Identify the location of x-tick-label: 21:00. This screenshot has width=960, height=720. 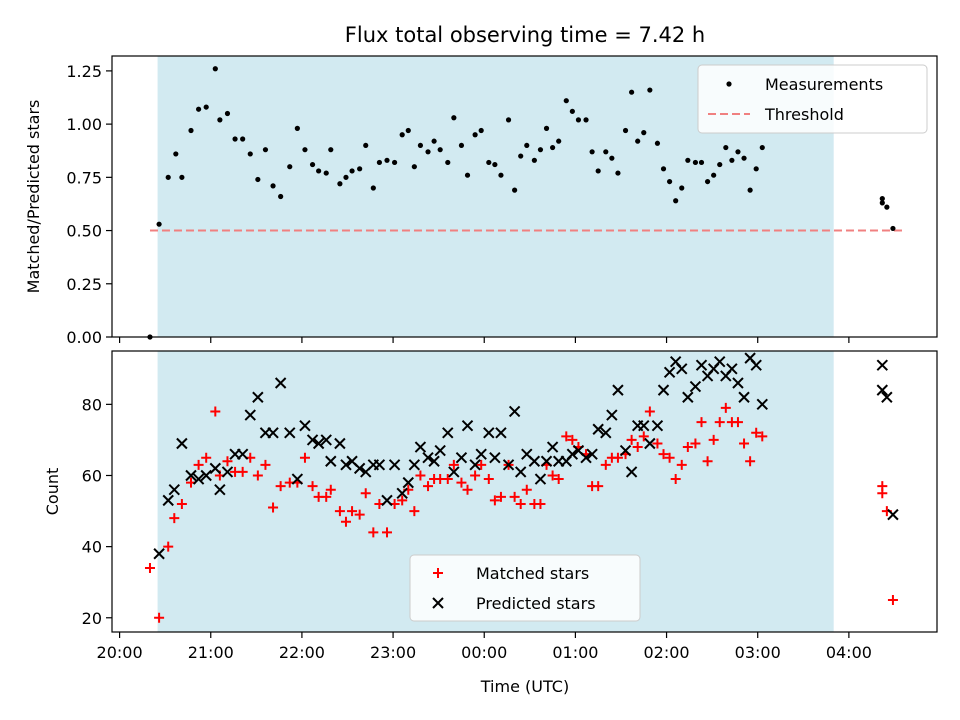
(211, 652).